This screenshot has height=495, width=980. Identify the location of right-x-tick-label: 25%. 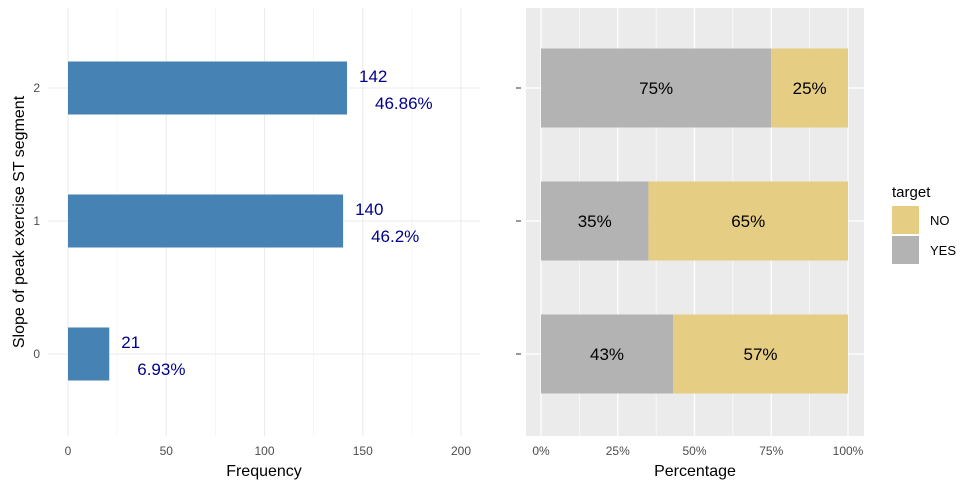
(618, 451).